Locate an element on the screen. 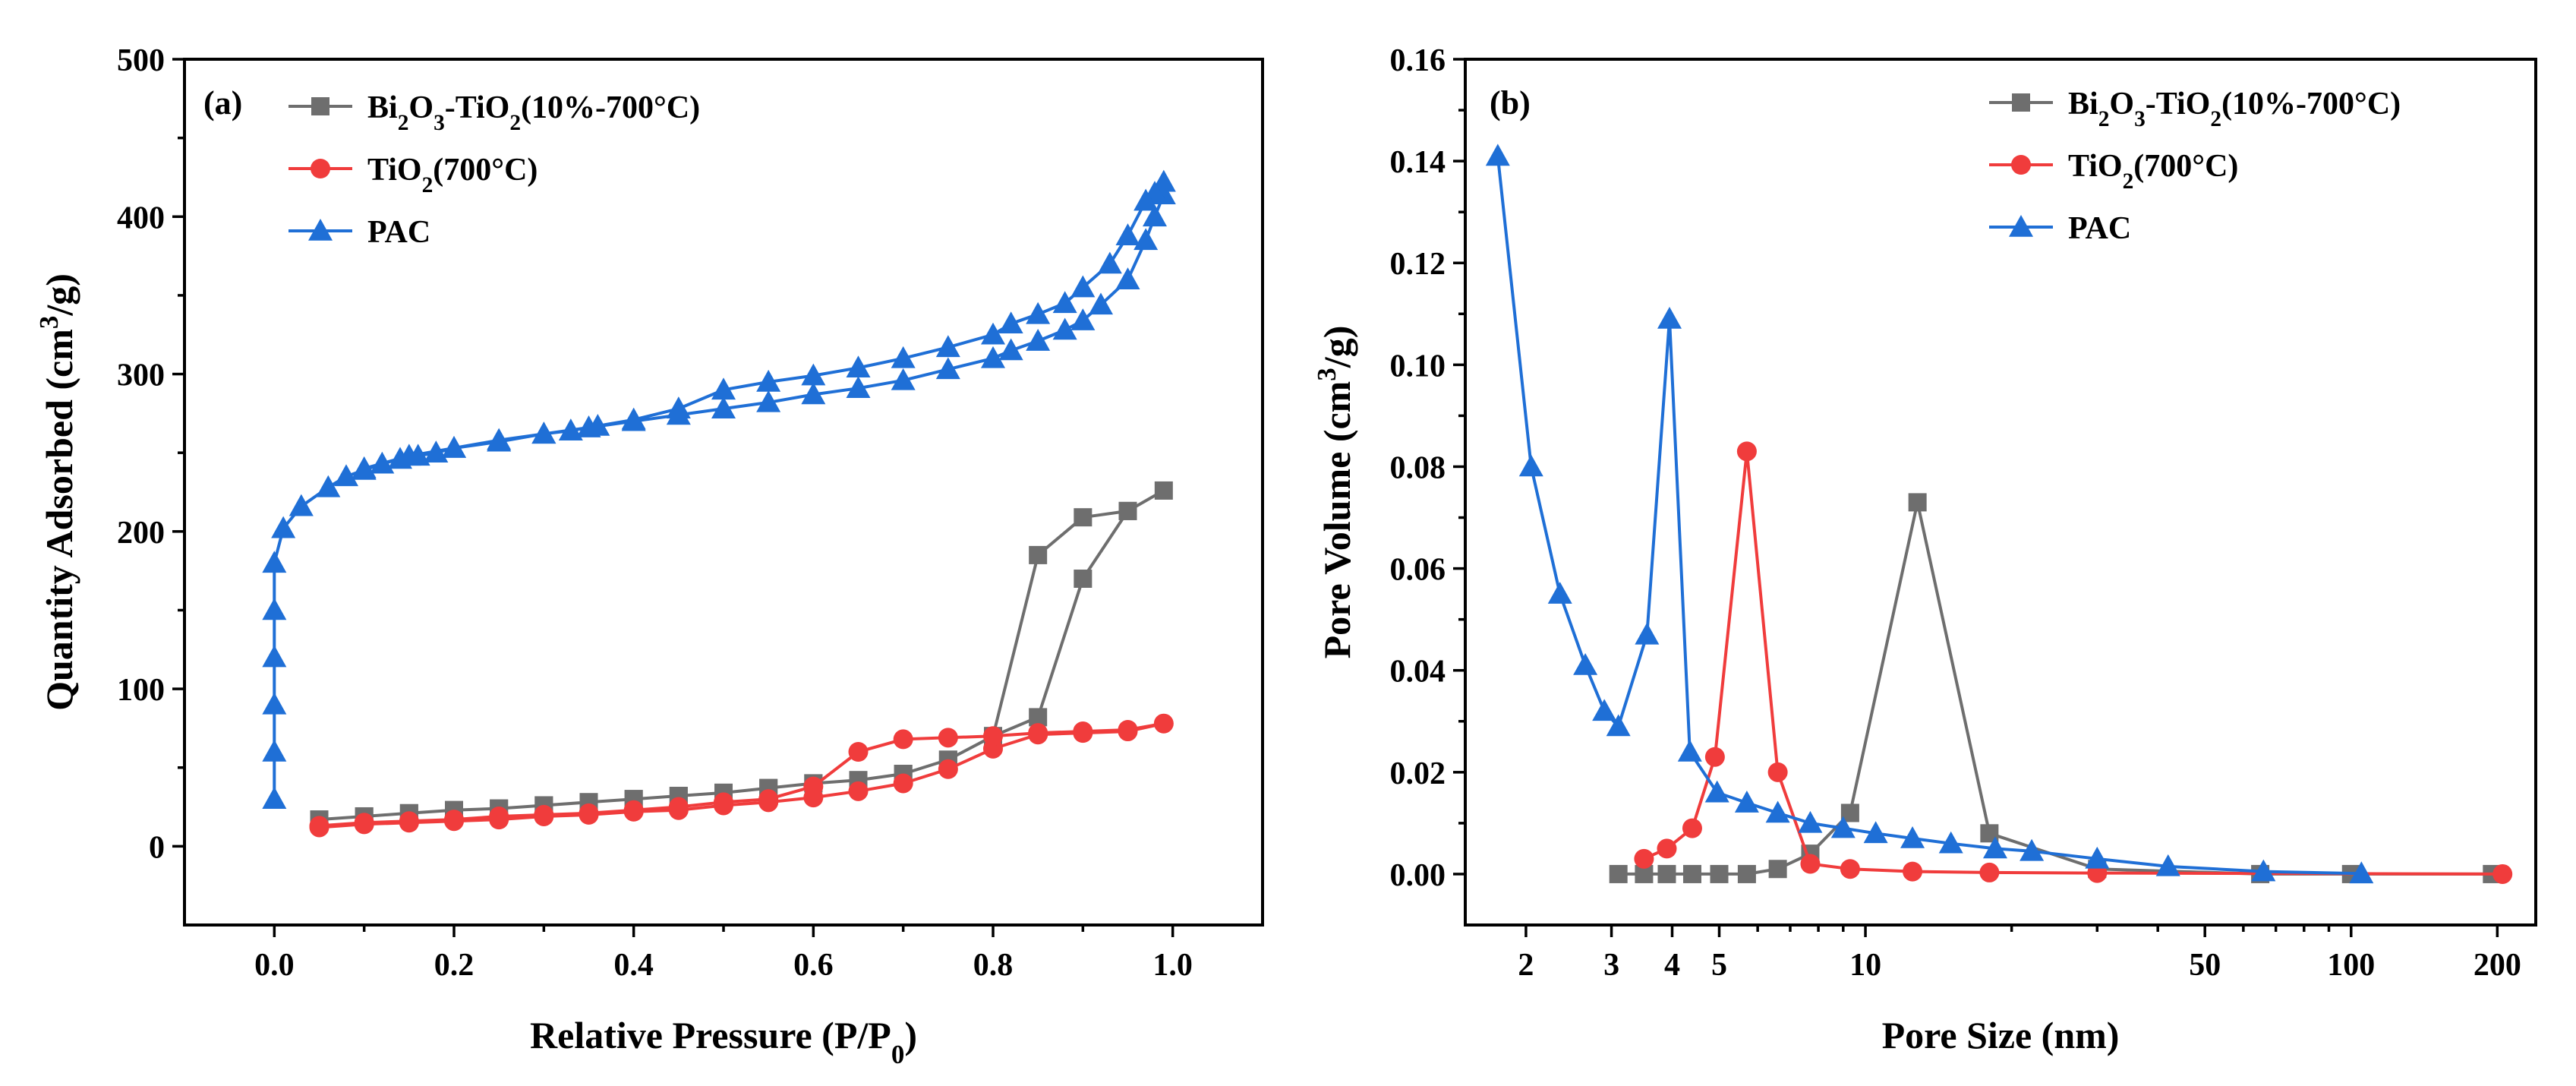  x-tick-label: 3 is located at coordinates (1611, 965).